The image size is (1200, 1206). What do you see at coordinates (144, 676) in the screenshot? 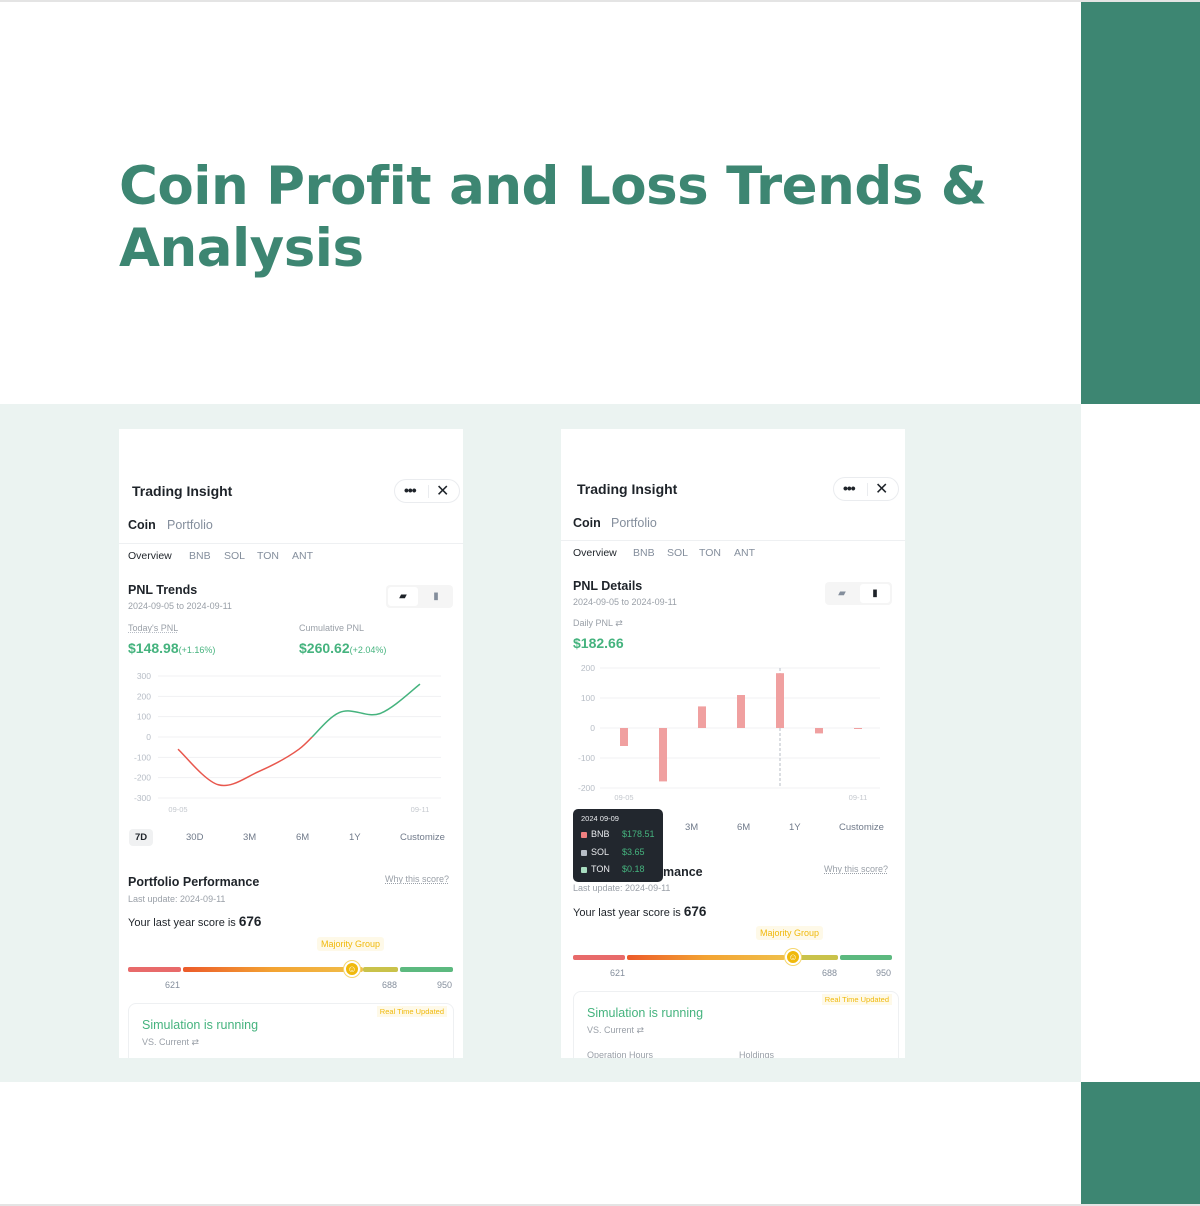
I see `y-tick-label: 300` at bounding box center [144, 676].